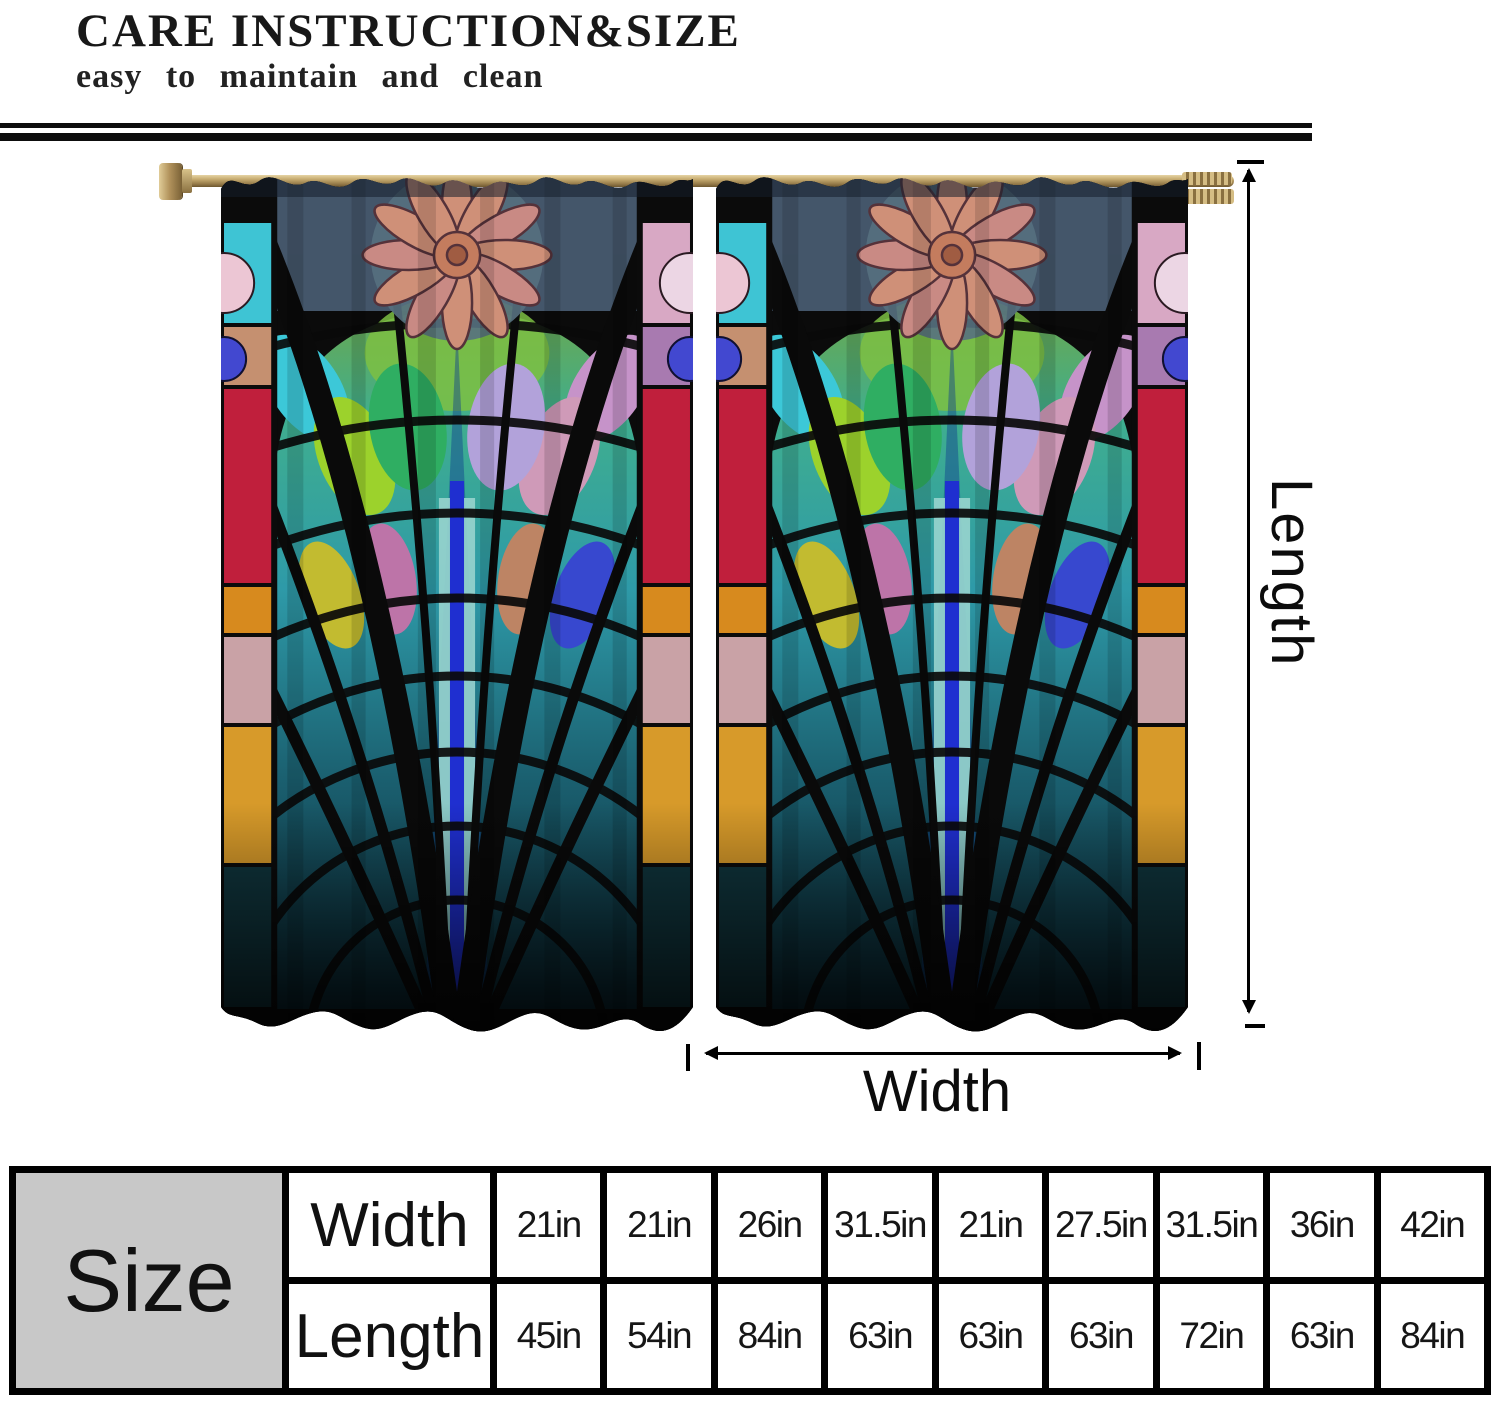 The width and height of the screenshot is (1500, 1401). What do you see at coordinates (769, 1225) in the screenshot?
I see `width-value-cell: 26in` at bounding box center [769, 1225].